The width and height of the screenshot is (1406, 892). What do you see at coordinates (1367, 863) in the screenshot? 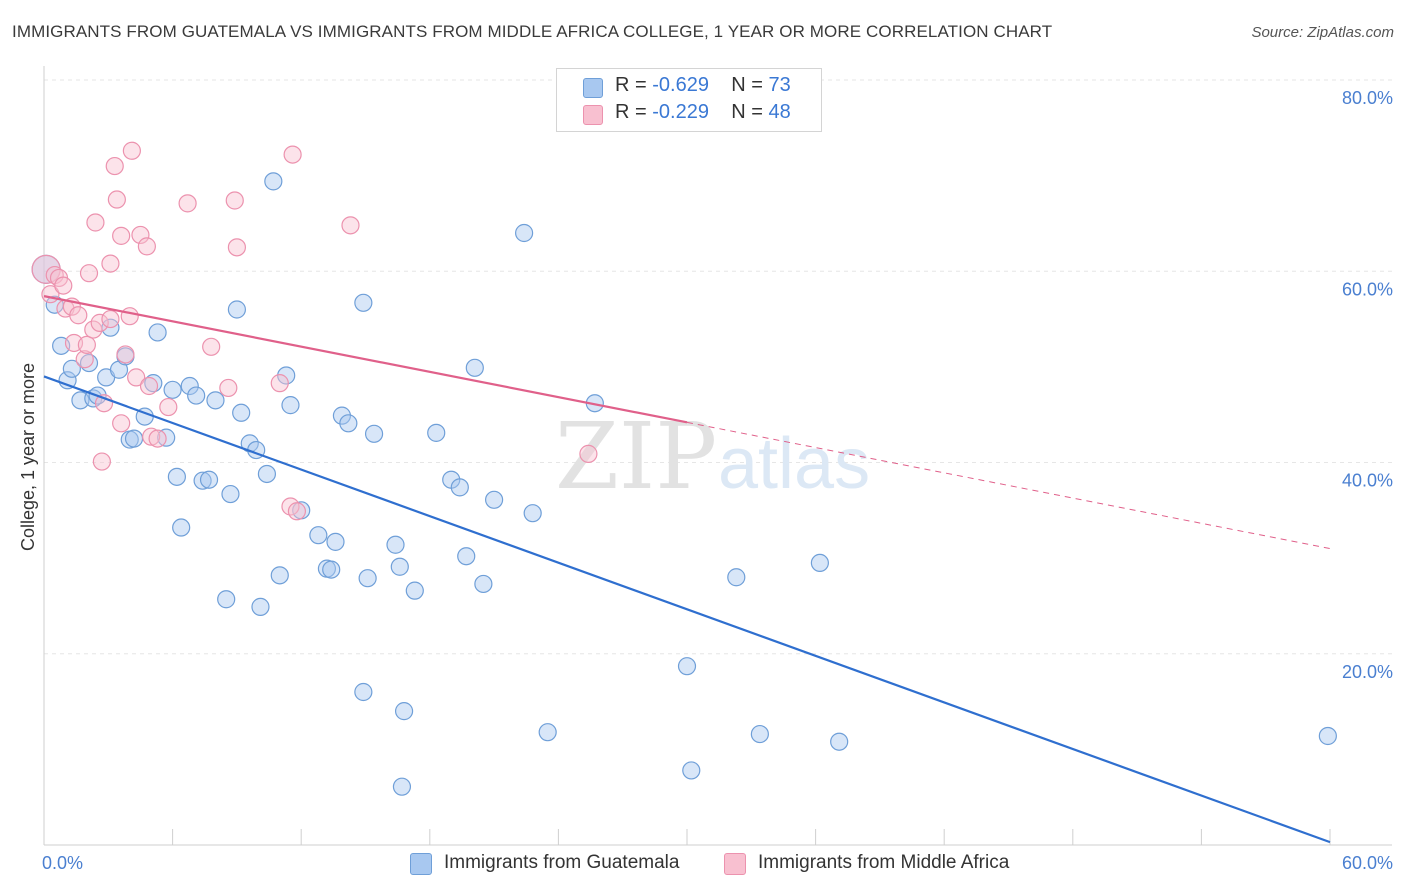
I see `x-tick-label: 60.0%` at bounding box center [1367, 863].